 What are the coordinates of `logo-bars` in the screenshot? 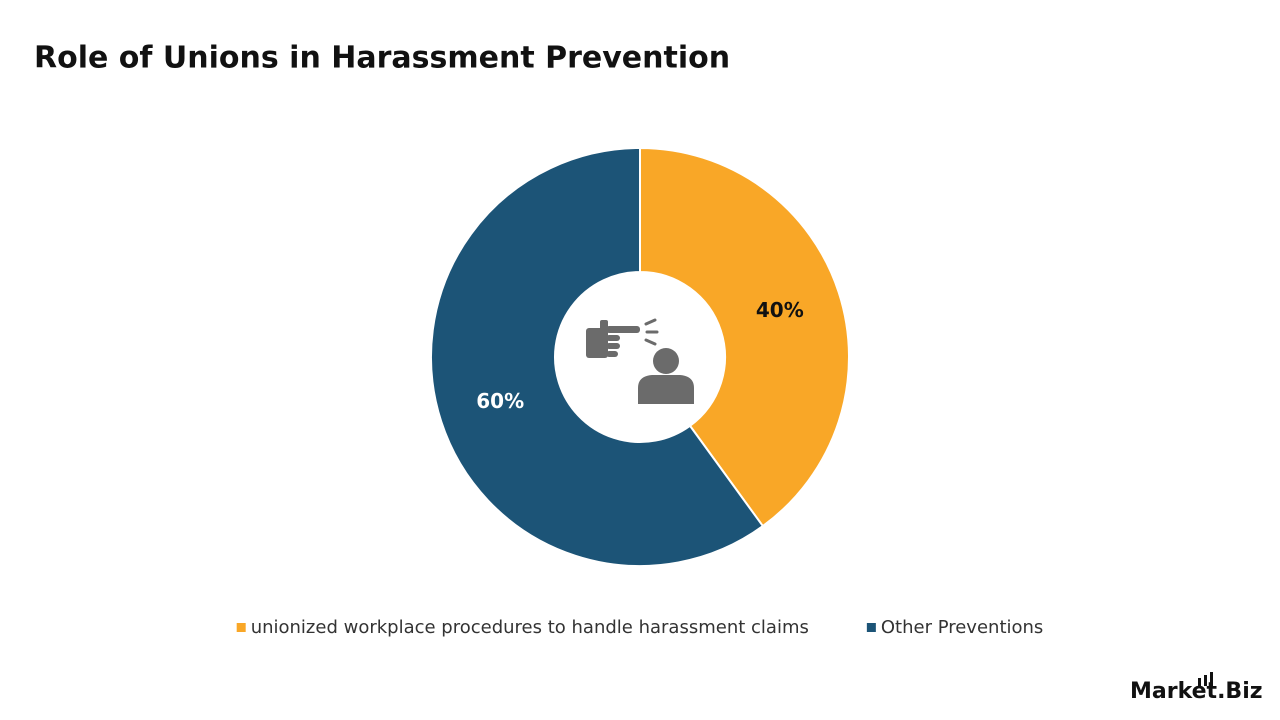 It's located at (1205, 679).